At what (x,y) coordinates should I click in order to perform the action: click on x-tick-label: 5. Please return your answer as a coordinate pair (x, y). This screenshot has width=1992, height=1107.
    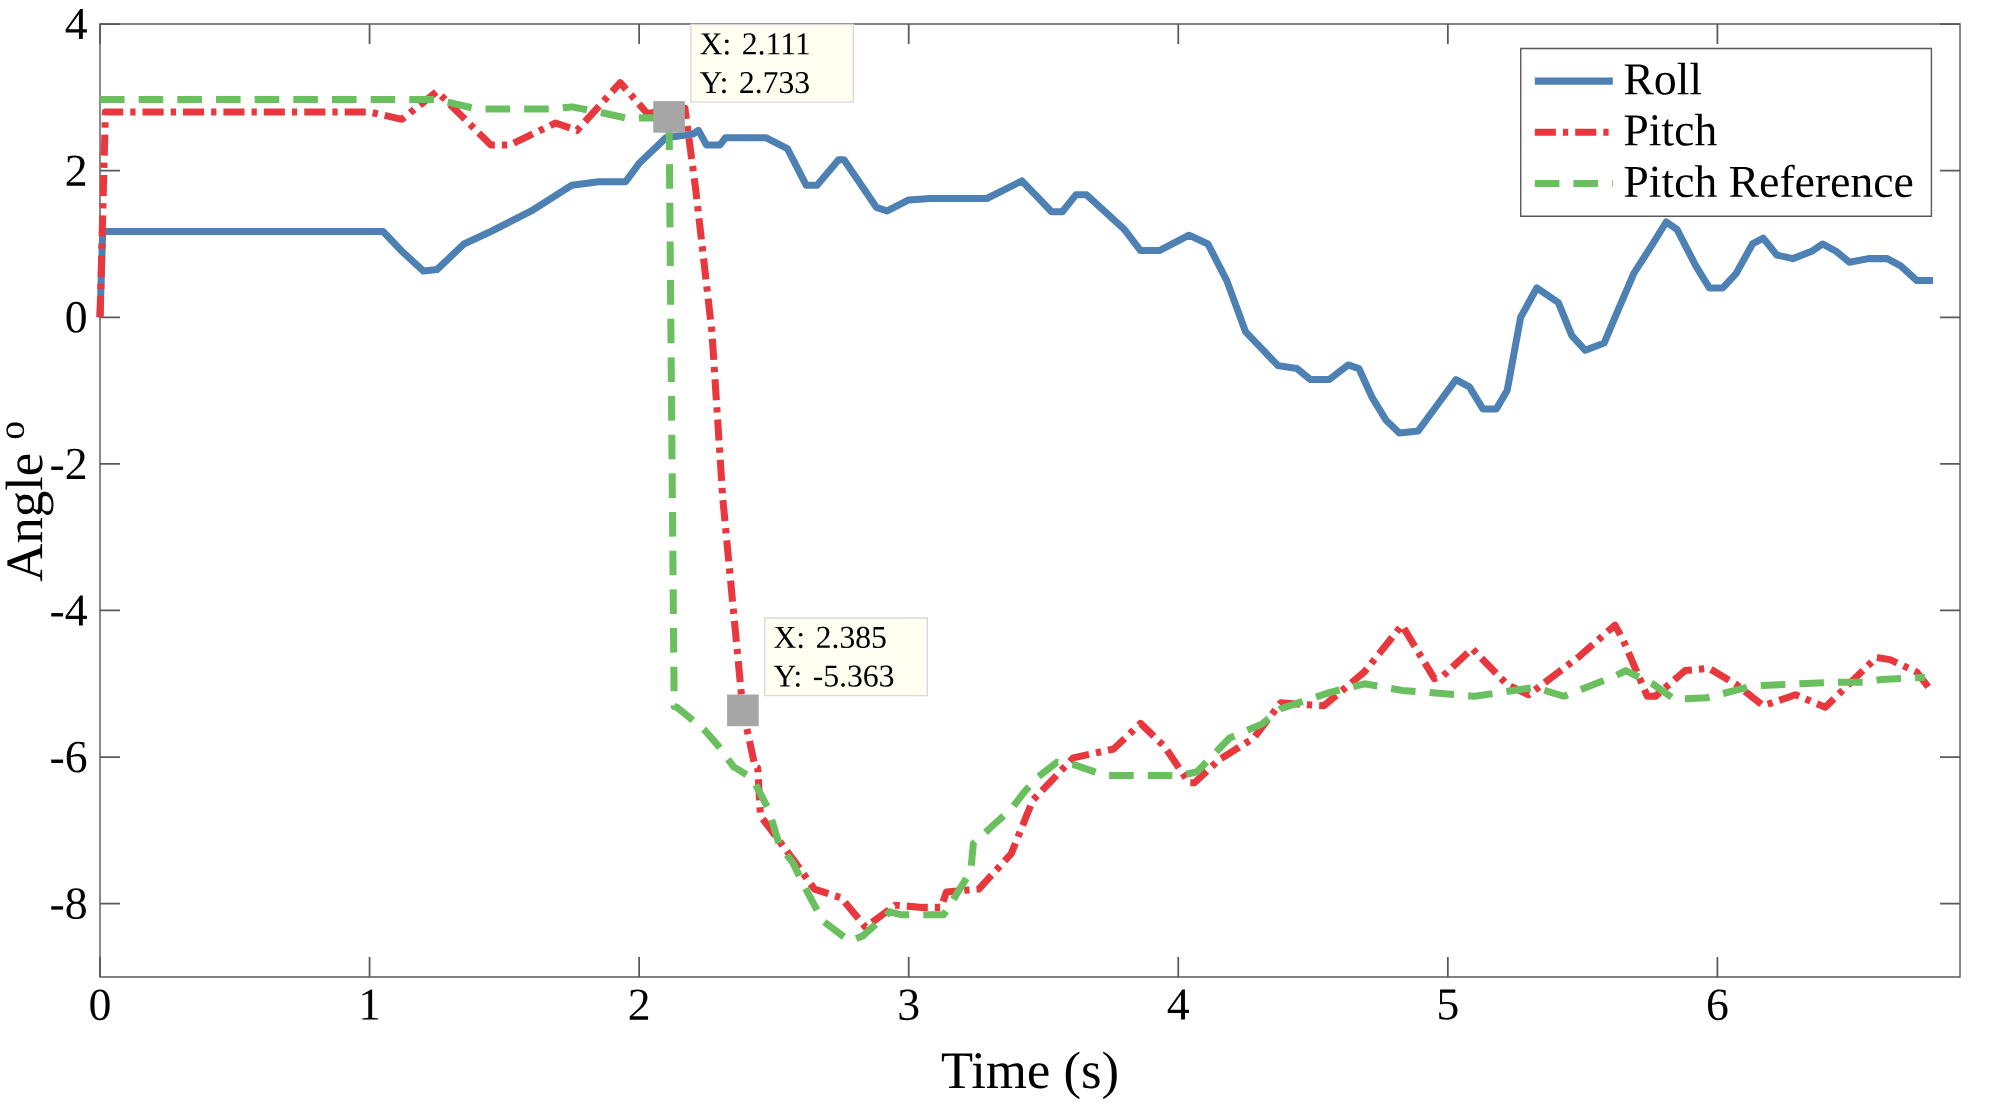
    Looking at the image, I should click on (1448, 1004).